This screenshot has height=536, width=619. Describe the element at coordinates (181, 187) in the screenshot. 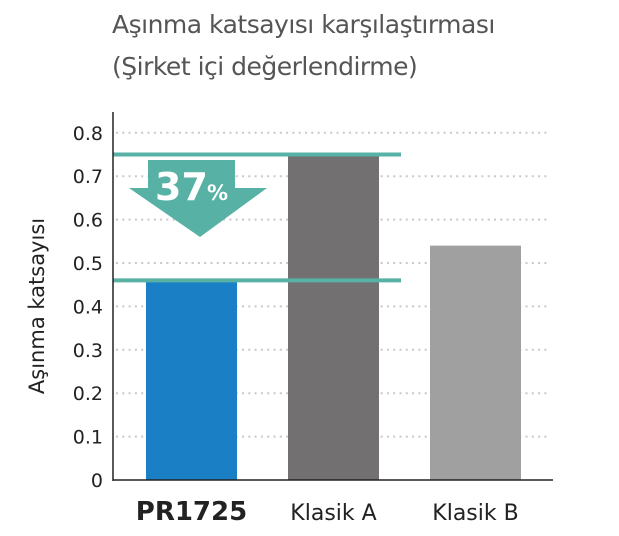

I see `reduction-value: 37` at that location.